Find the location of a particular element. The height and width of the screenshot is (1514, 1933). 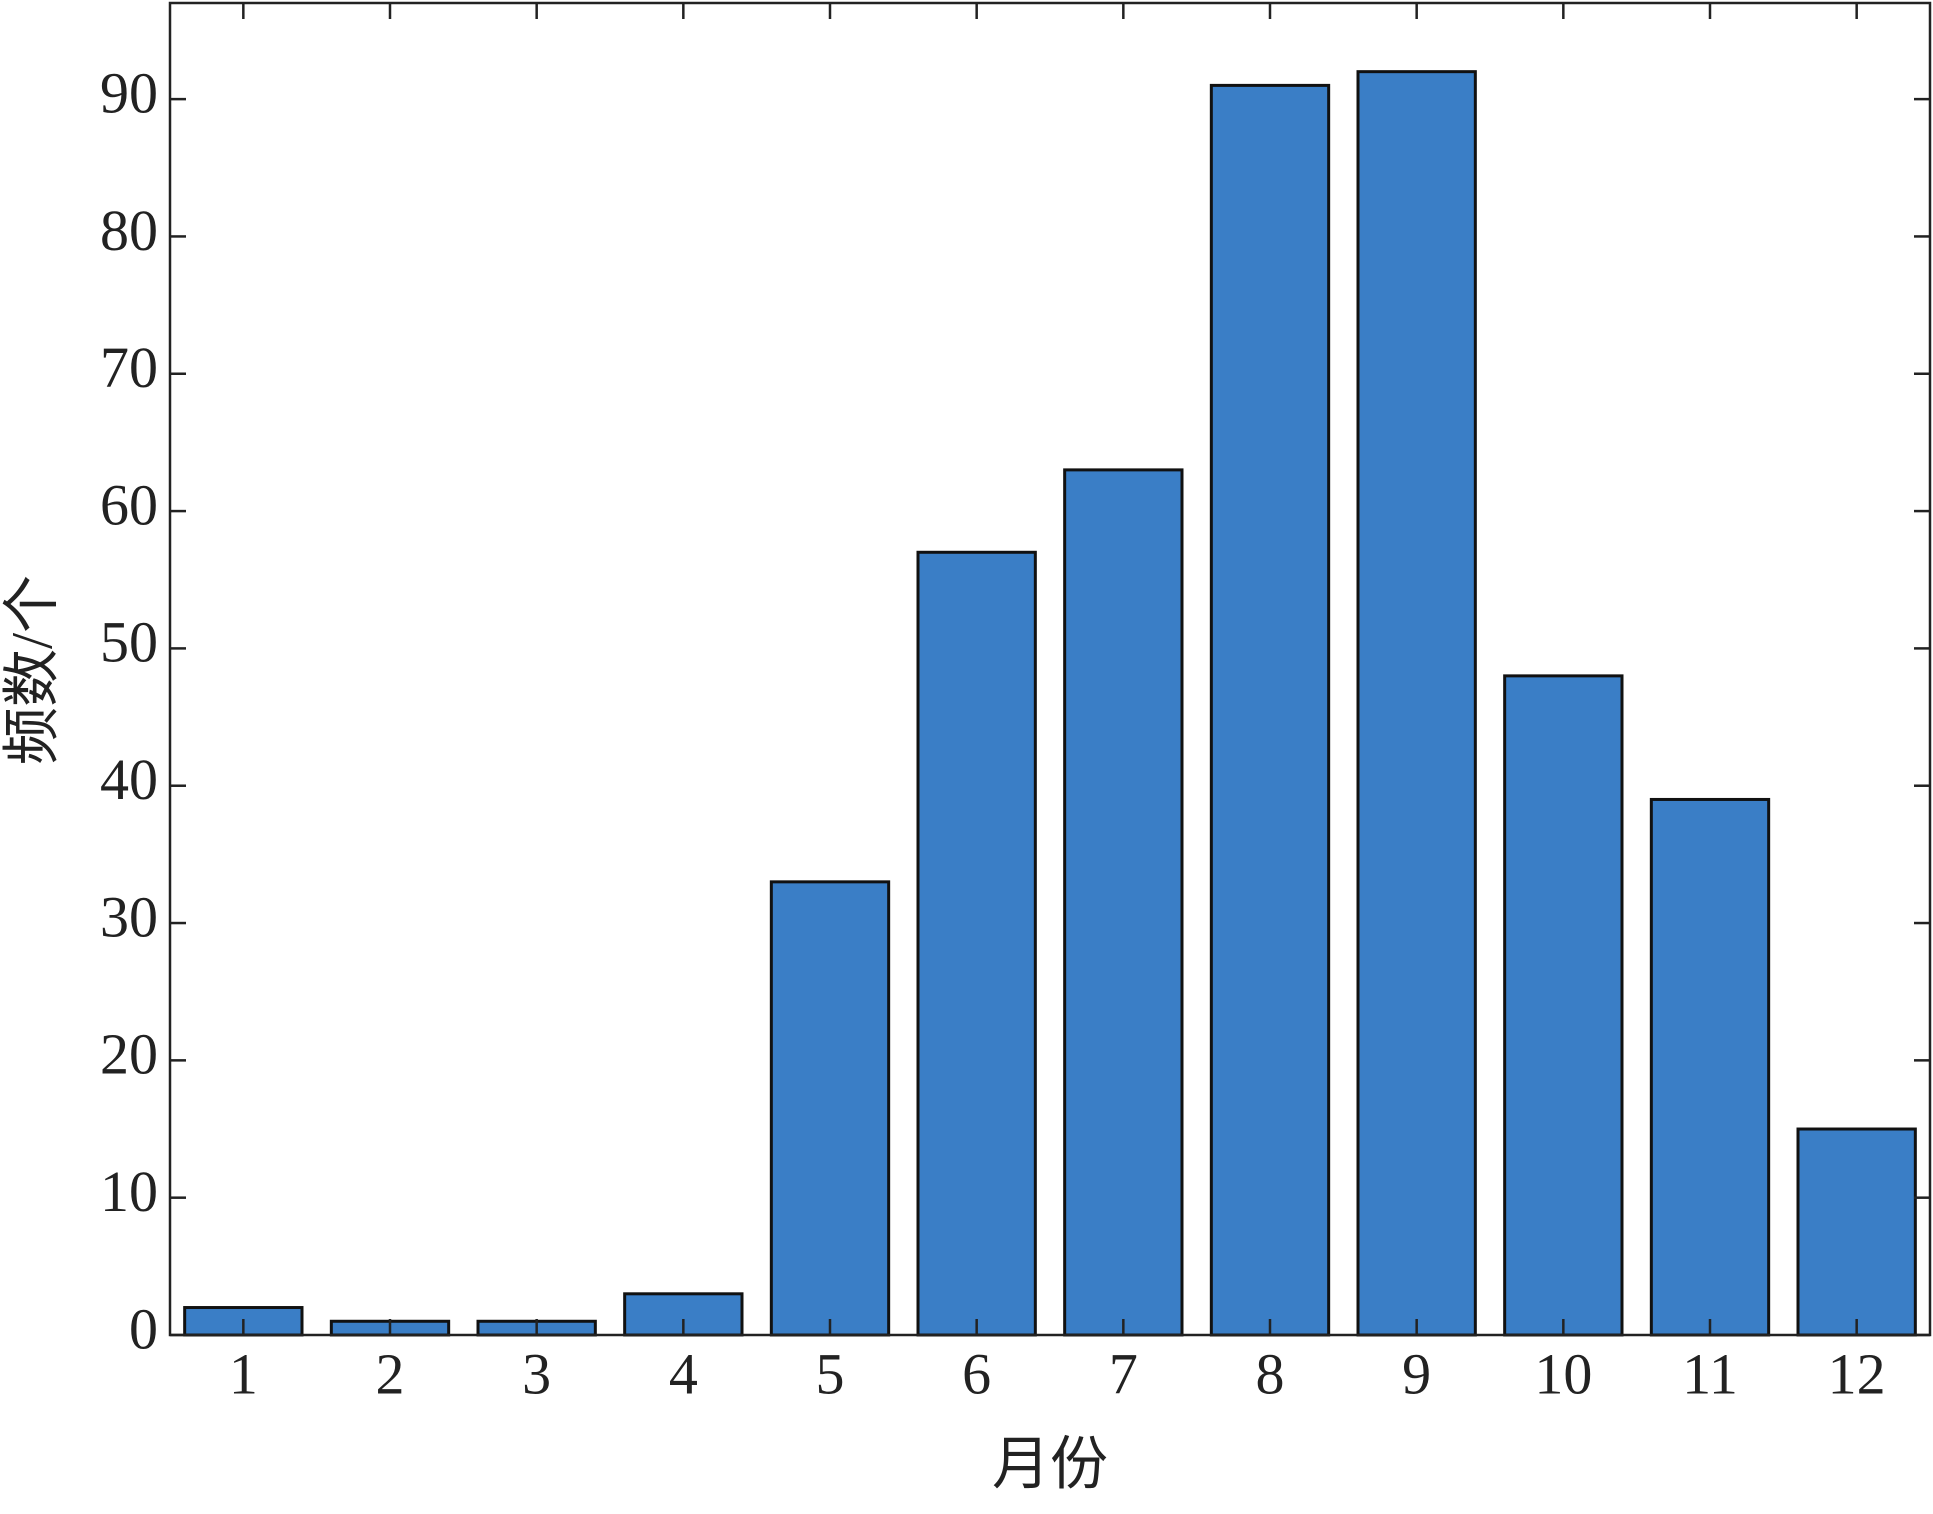

x-tick-label: 1 is located at coordinates (243, 1373).